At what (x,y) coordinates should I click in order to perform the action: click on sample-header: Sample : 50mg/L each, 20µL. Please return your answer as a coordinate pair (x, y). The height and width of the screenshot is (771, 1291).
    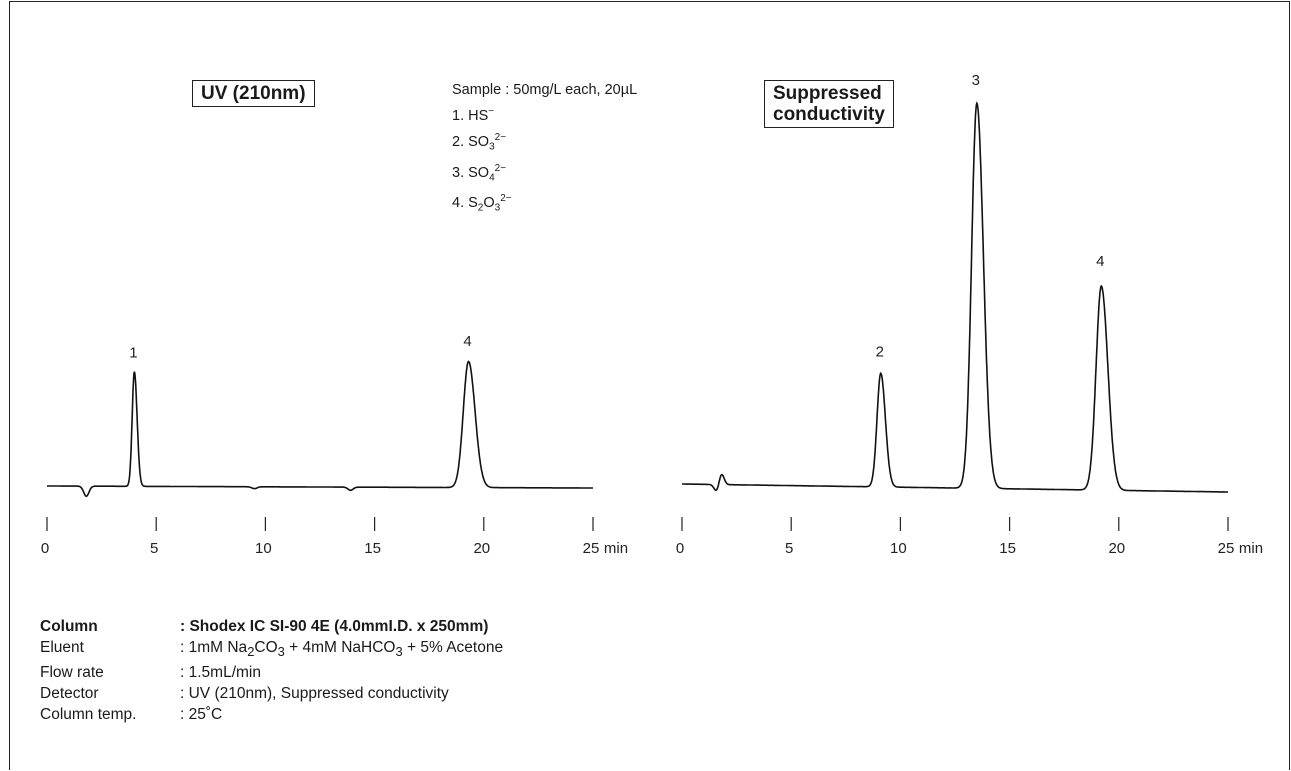
    Looking at the image, I should click on (545, 90).